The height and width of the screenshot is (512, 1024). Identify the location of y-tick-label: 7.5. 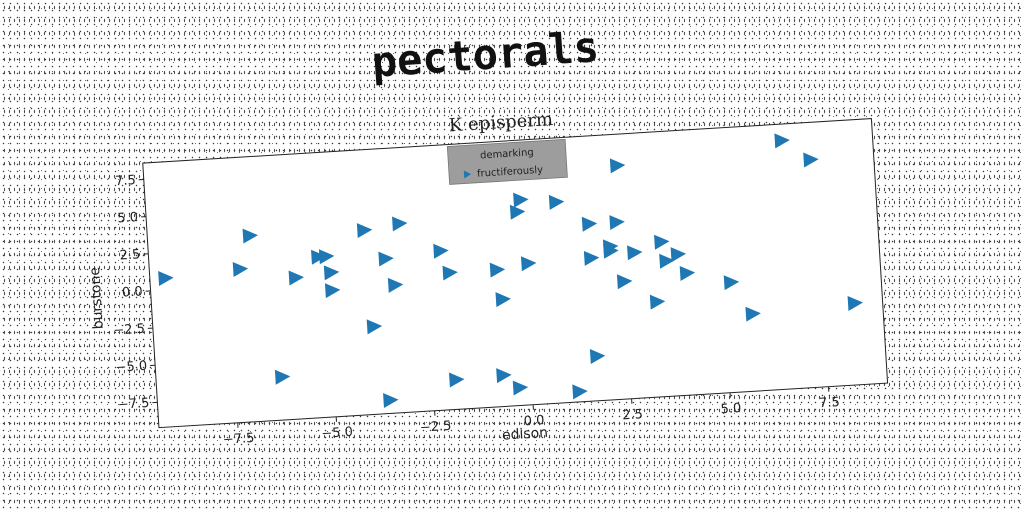
(126, 181).